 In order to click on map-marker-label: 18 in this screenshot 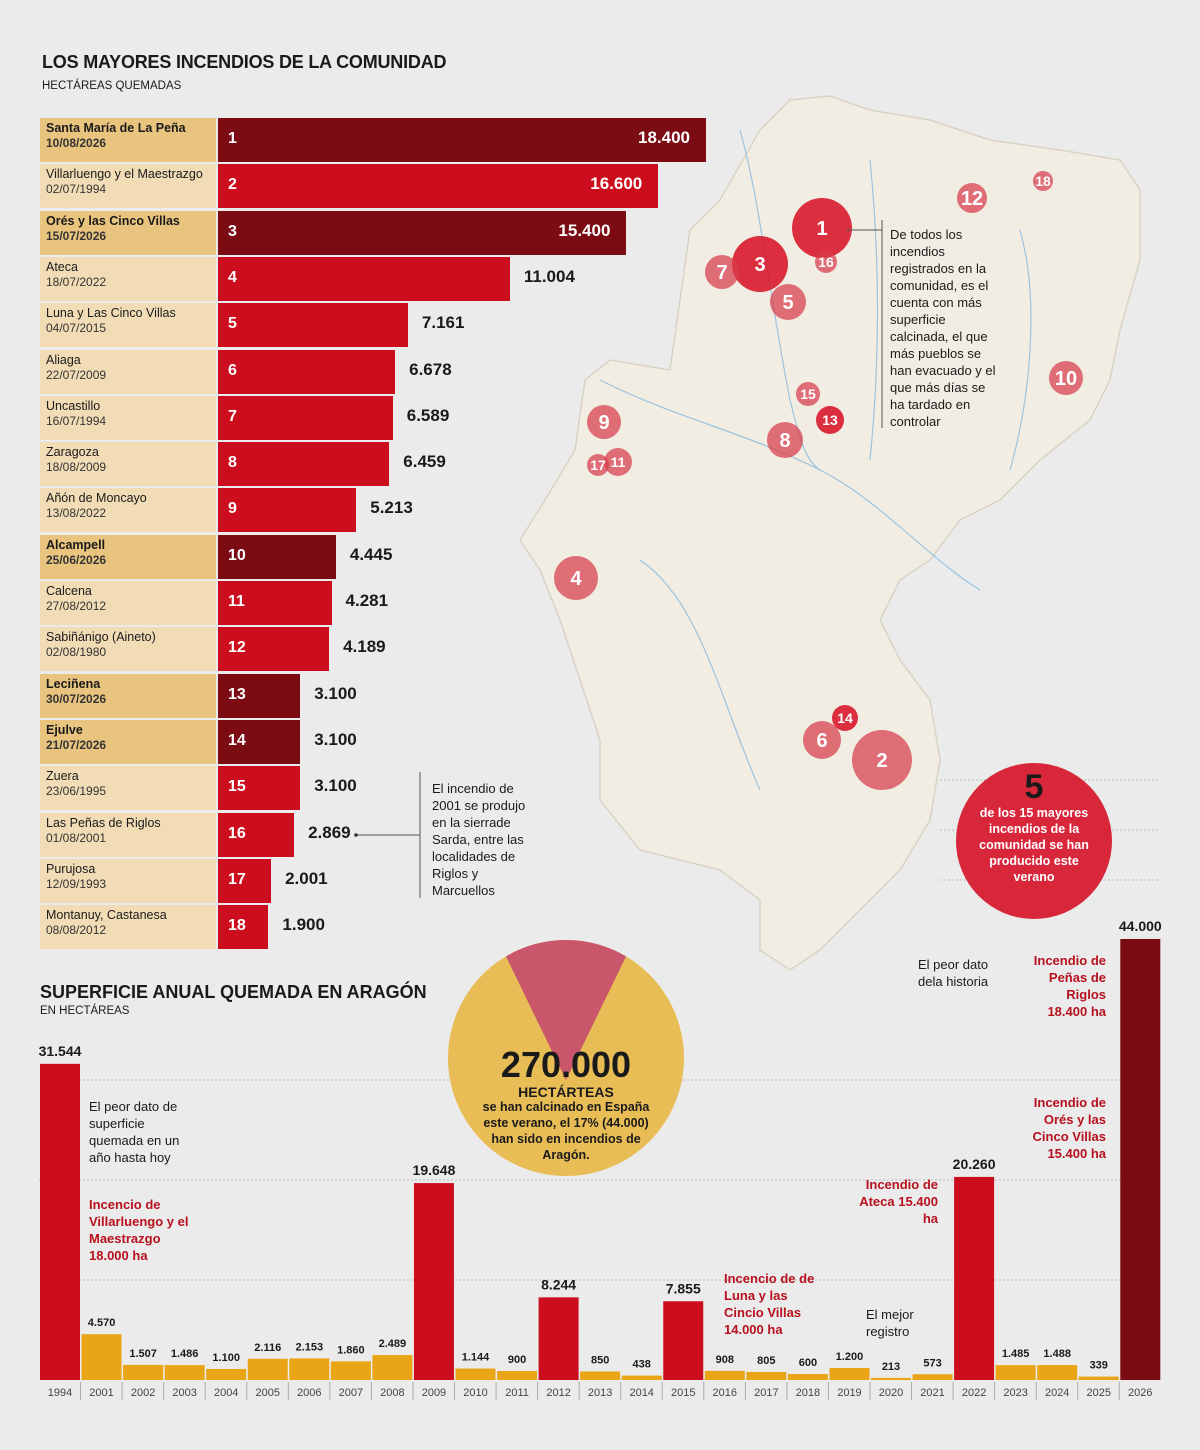, I will do `click(1043, 181)`.